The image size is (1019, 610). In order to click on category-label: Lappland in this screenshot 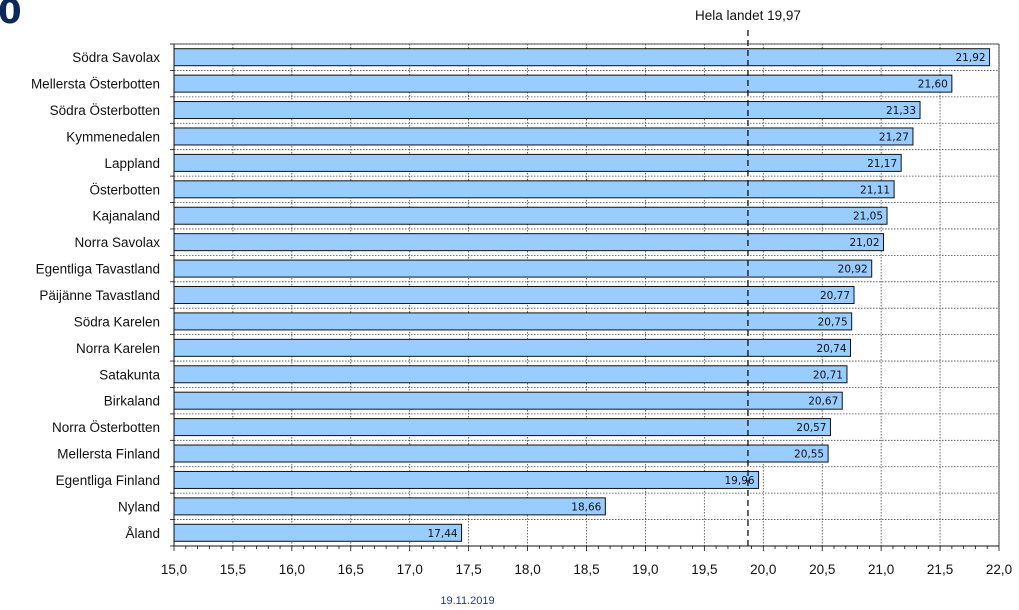, I will do `click(132, 163)`.